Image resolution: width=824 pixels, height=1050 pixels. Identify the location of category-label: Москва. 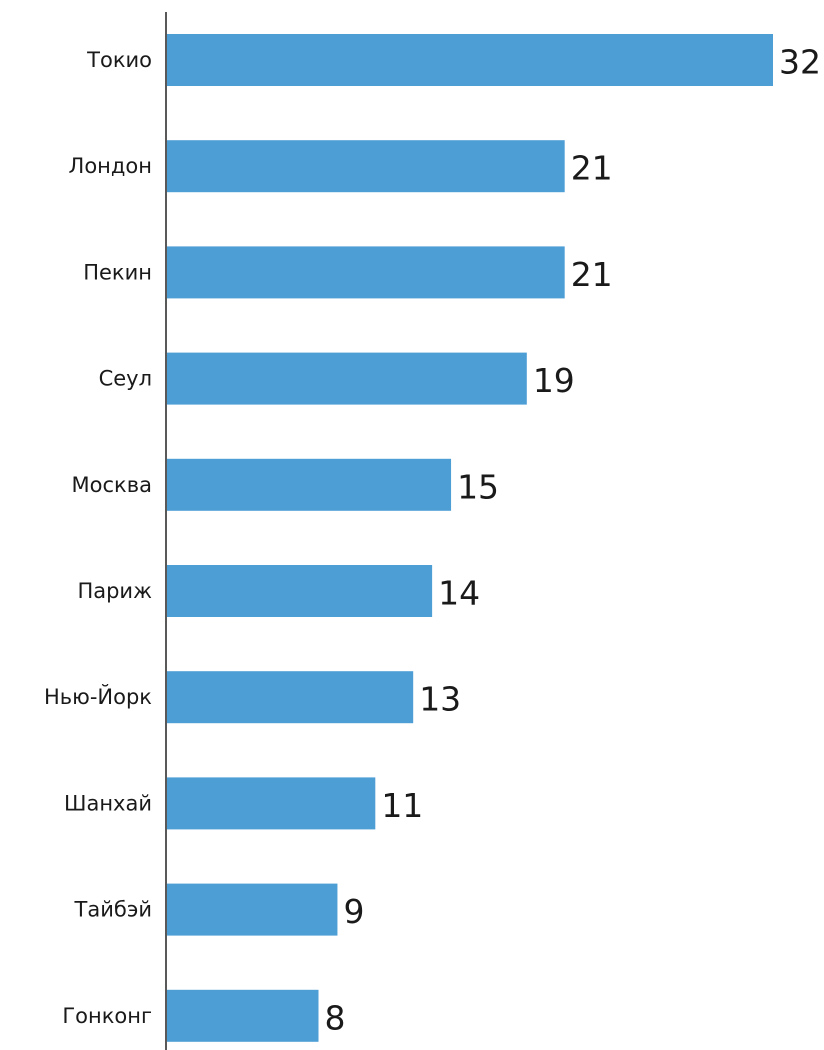
(112, 485).